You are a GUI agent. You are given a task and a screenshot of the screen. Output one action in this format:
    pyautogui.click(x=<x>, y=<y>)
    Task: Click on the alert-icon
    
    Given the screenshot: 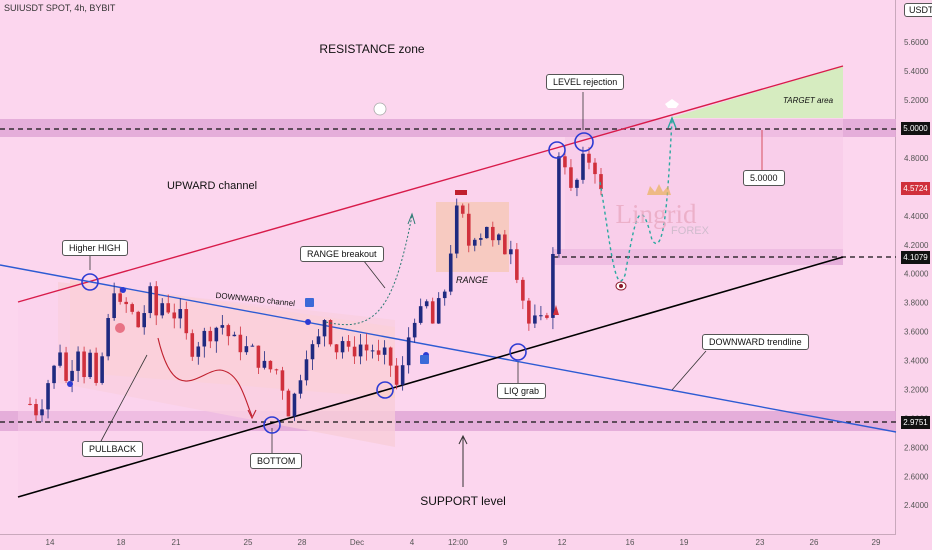 What is the action you would take?
    pyautogui.click(x=380, y=109)
    